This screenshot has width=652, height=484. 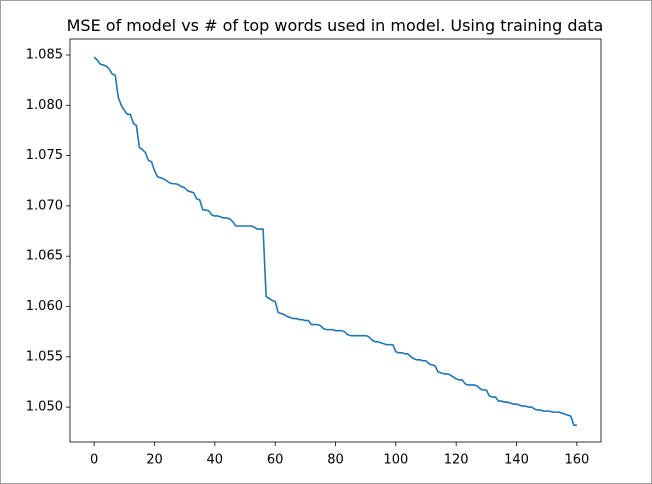 I want to click on y-tick-label: 1.055, so click(x=44, y=356).